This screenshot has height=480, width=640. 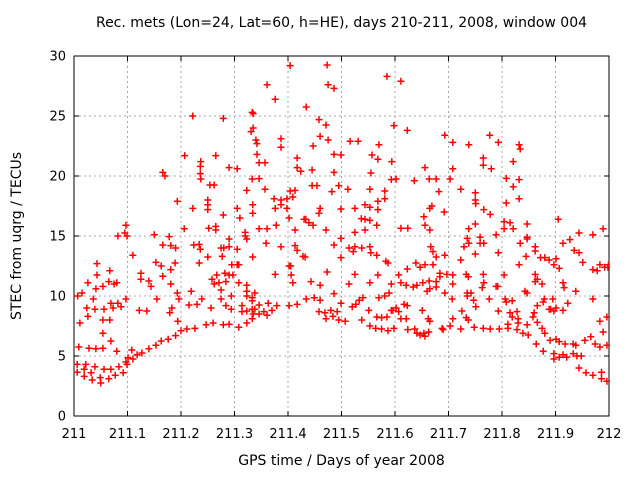 What do you see at coordinates (17, 236) in the screenshot?
I see `y-axis-label: STEC from uqrg / TECUs` at bounding box center [17, 236].